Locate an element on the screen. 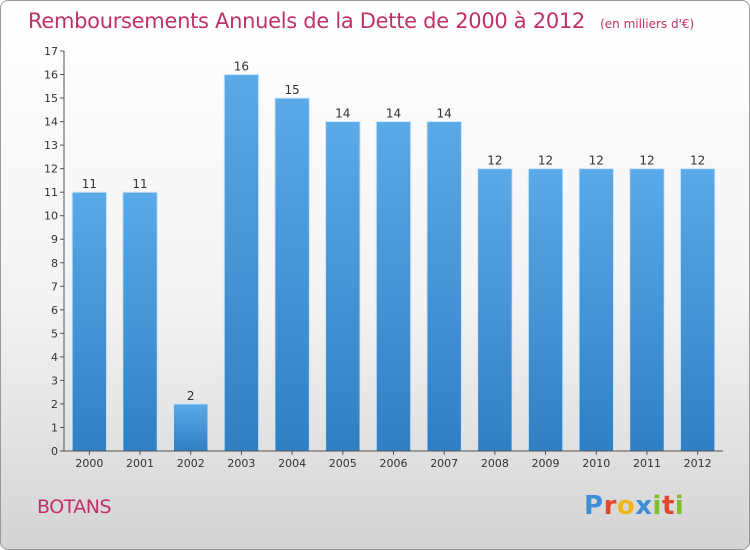 The width and height of the screenshot is (750, 550). logo-letter: o is located at coordinates (626, 506).